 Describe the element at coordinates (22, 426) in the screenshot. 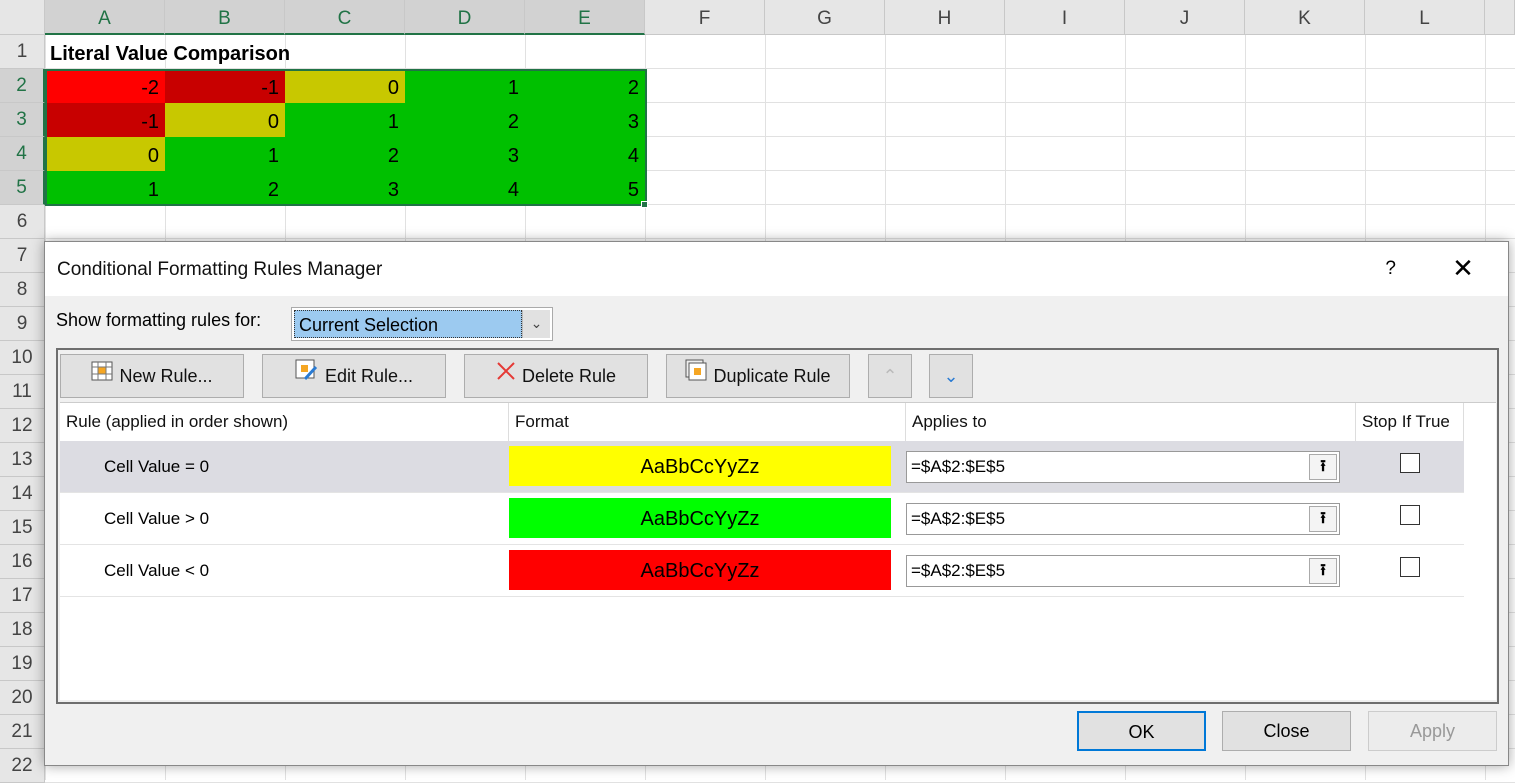

I see `row-header-12: 12` at that location.